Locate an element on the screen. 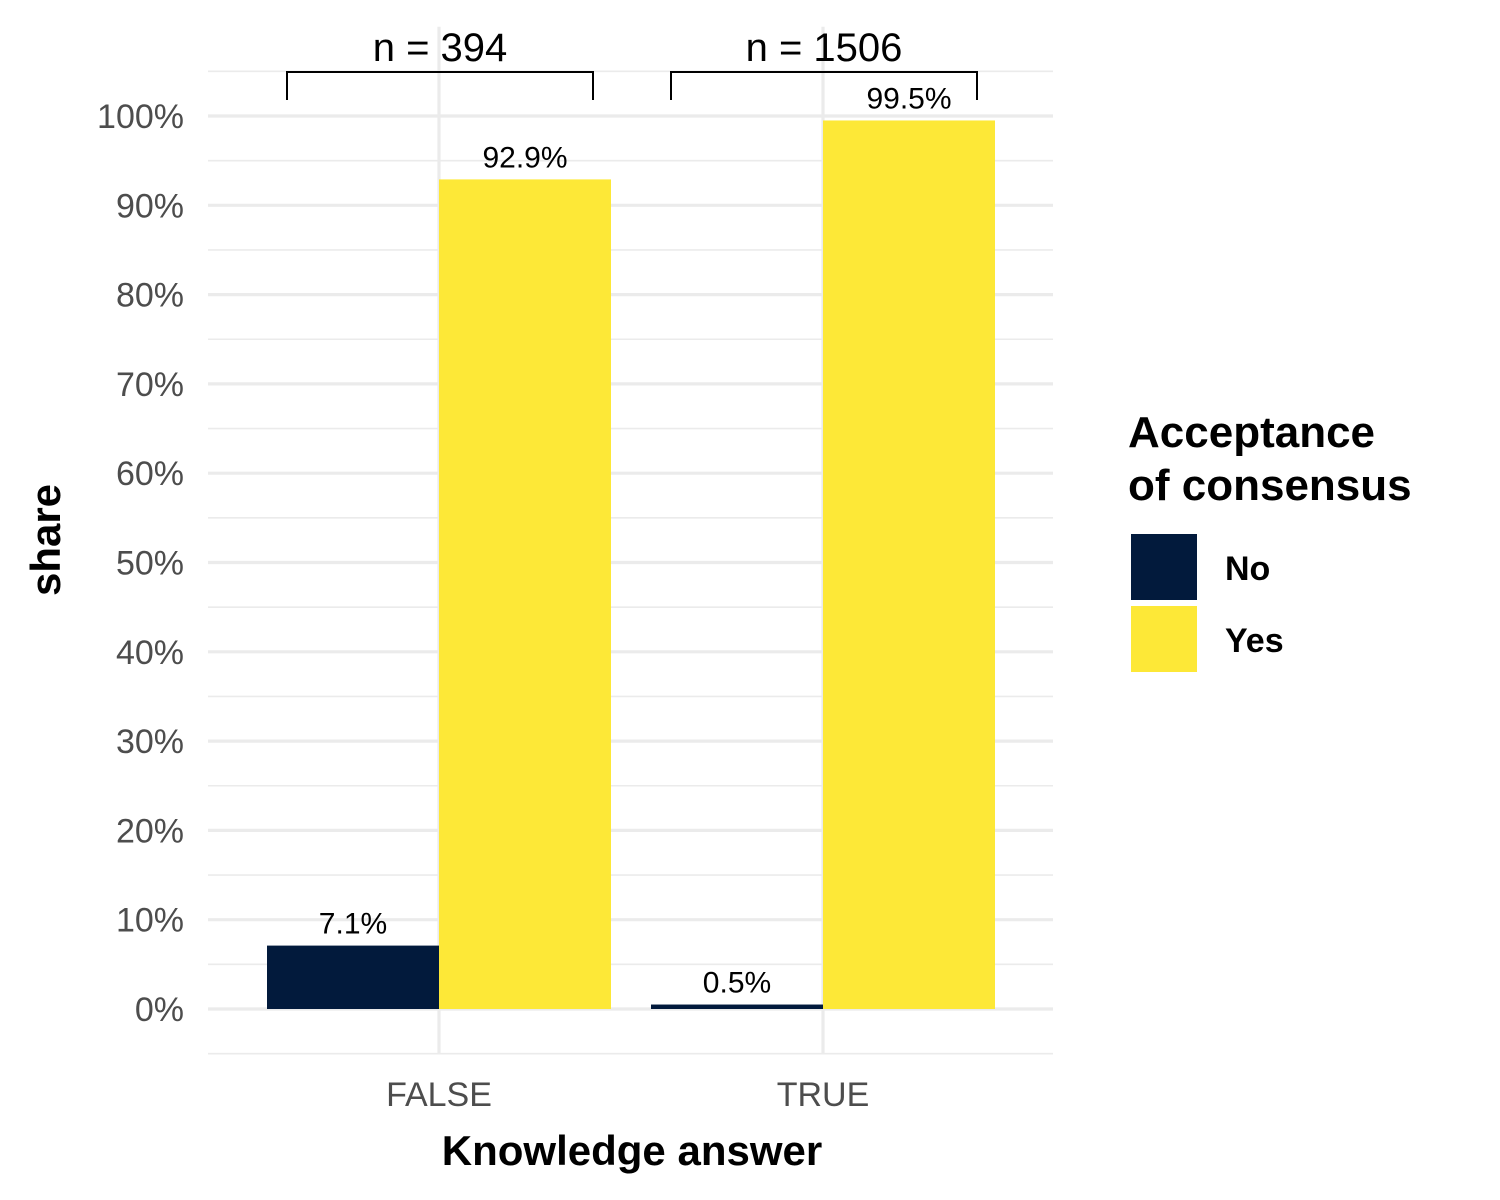 The image size is (1500, 1200). y-tick-label: 90% is located at coordinates (150, 206).